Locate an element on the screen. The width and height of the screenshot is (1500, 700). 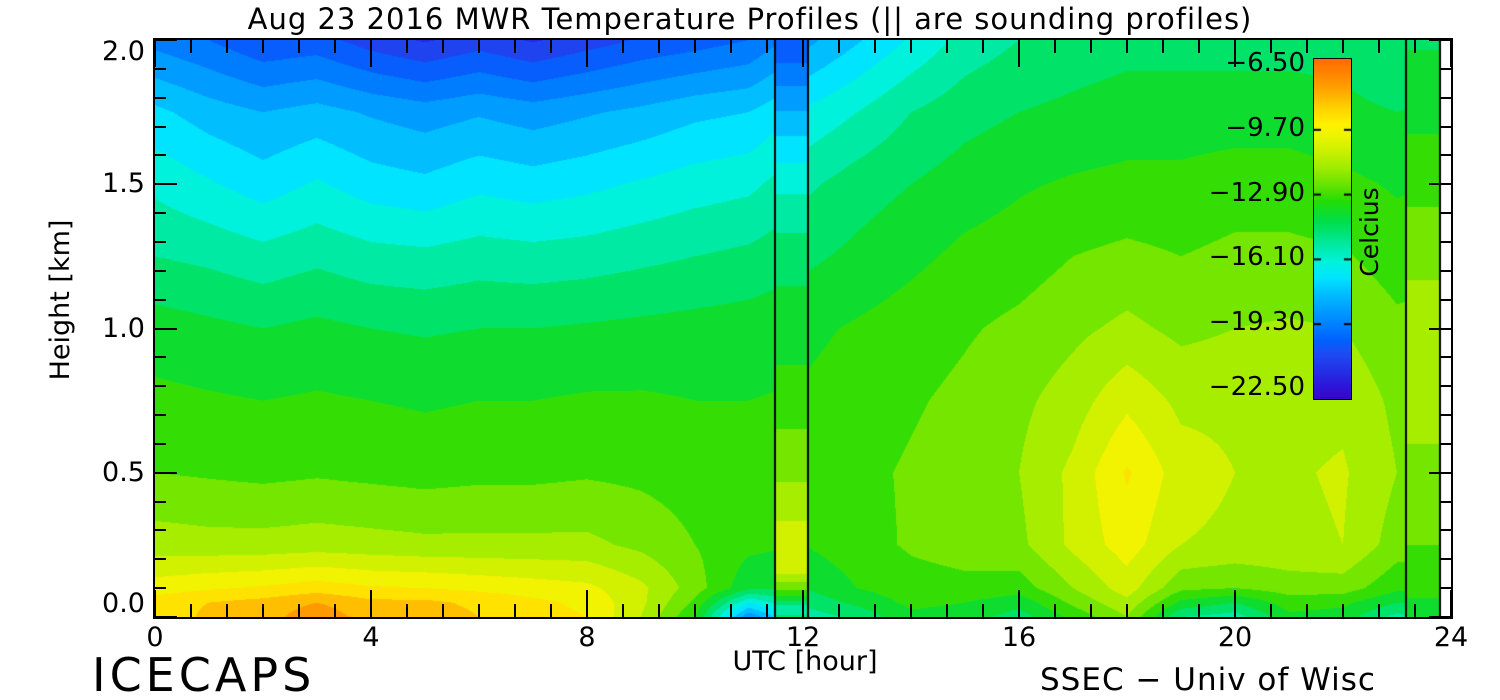
colorbar-tick-label: −6.50 is located at coordinates (1265, 63).